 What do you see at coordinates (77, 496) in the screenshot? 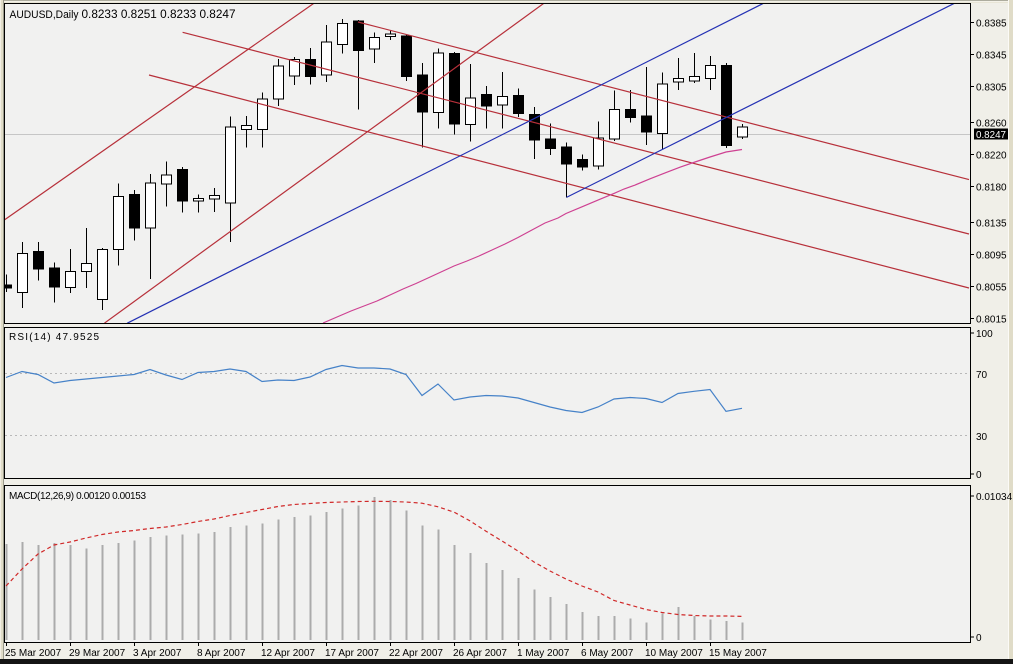
I see `svg-text: MACD(12,26,9) 0.00120 0.00153` at bounding box center [77, 496].